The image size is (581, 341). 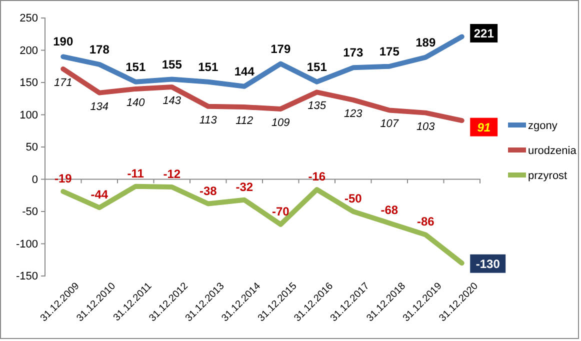 I want to click on data-label: -38, so click(x=208, y=191).